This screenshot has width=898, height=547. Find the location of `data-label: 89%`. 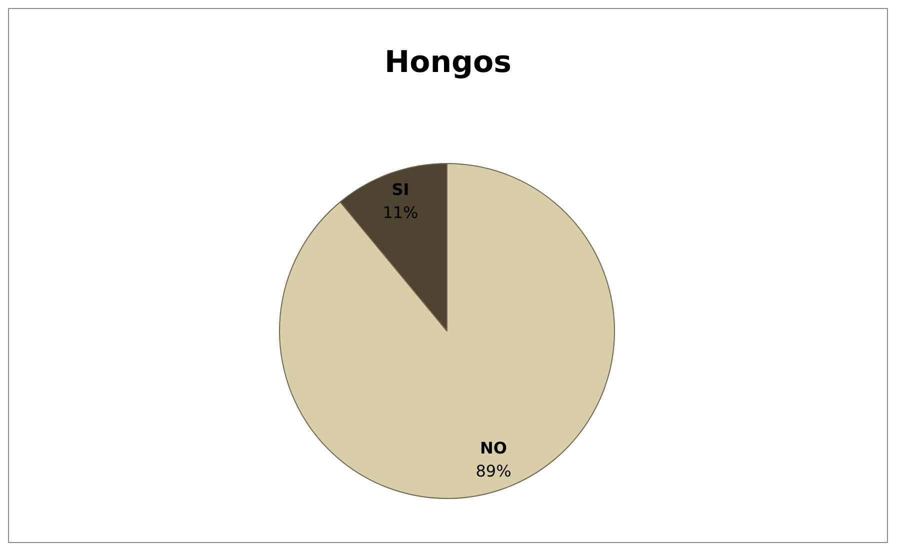

data-label: 89% is located at coordinates (494, 470).